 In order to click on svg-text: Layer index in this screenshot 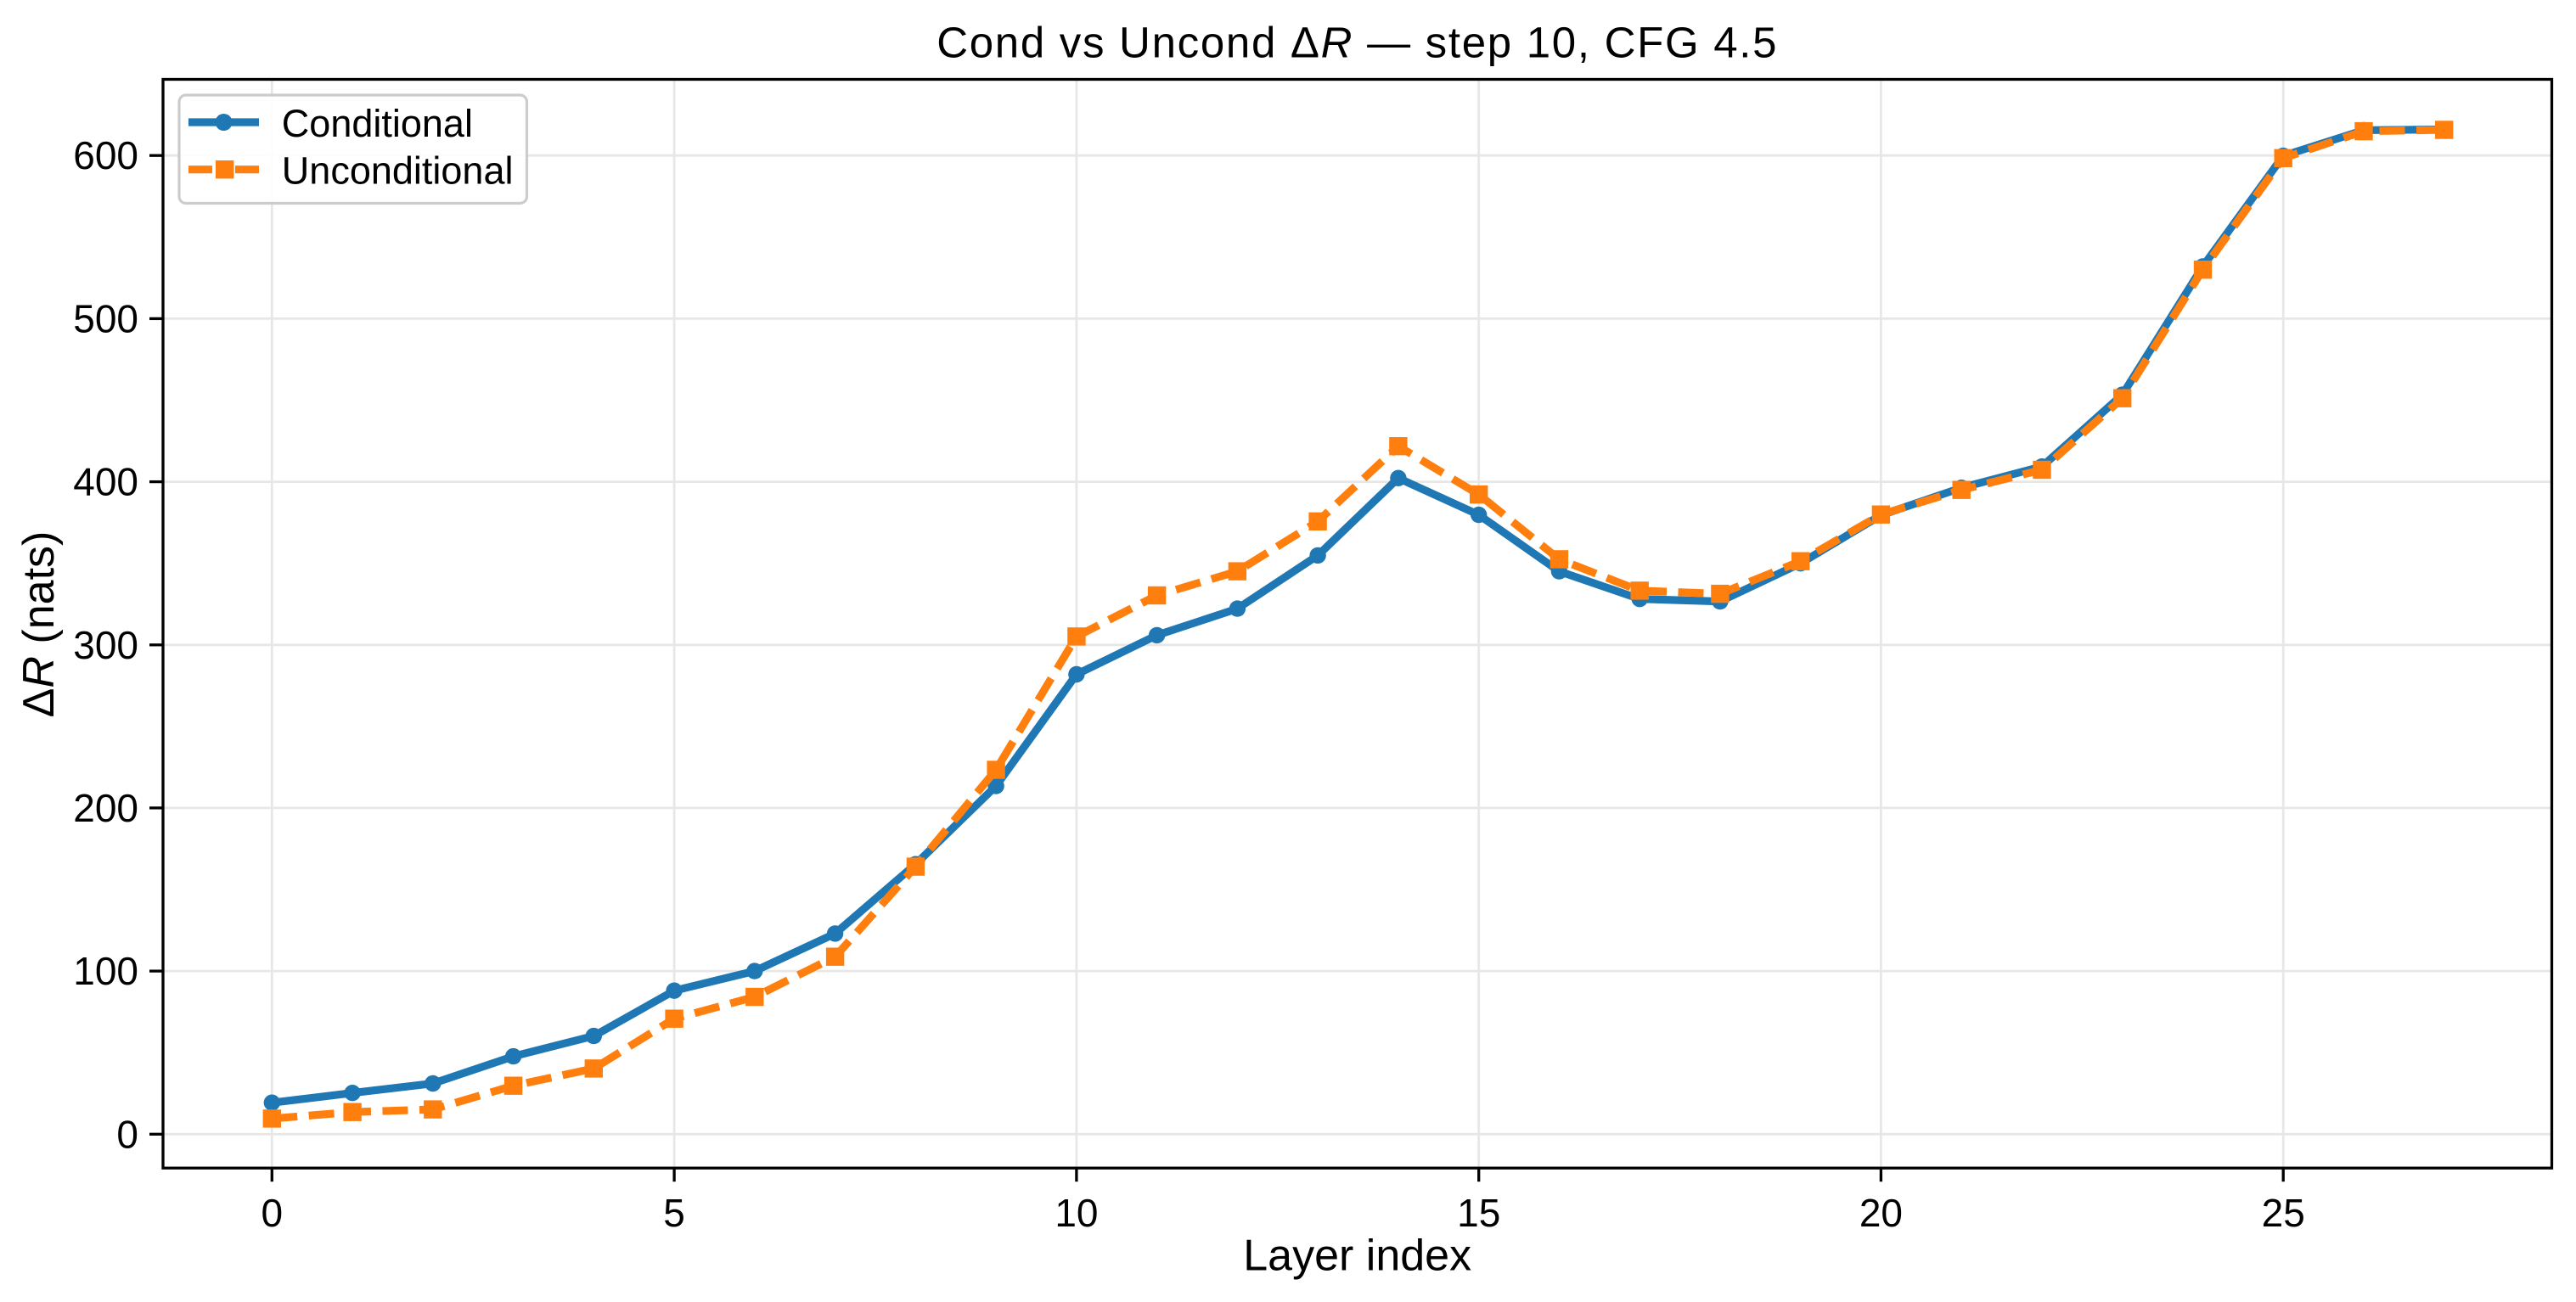, I will do `click(1357, 1256)`.